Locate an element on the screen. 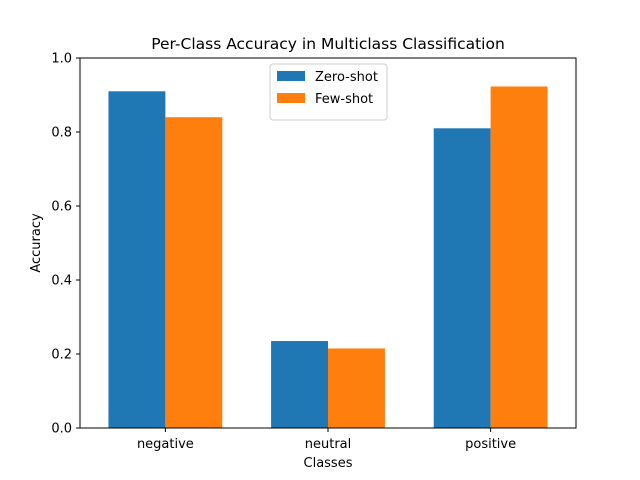 The image size is (640, 480). y-tick-label: 0.0 is located at coordinates (61, 429).